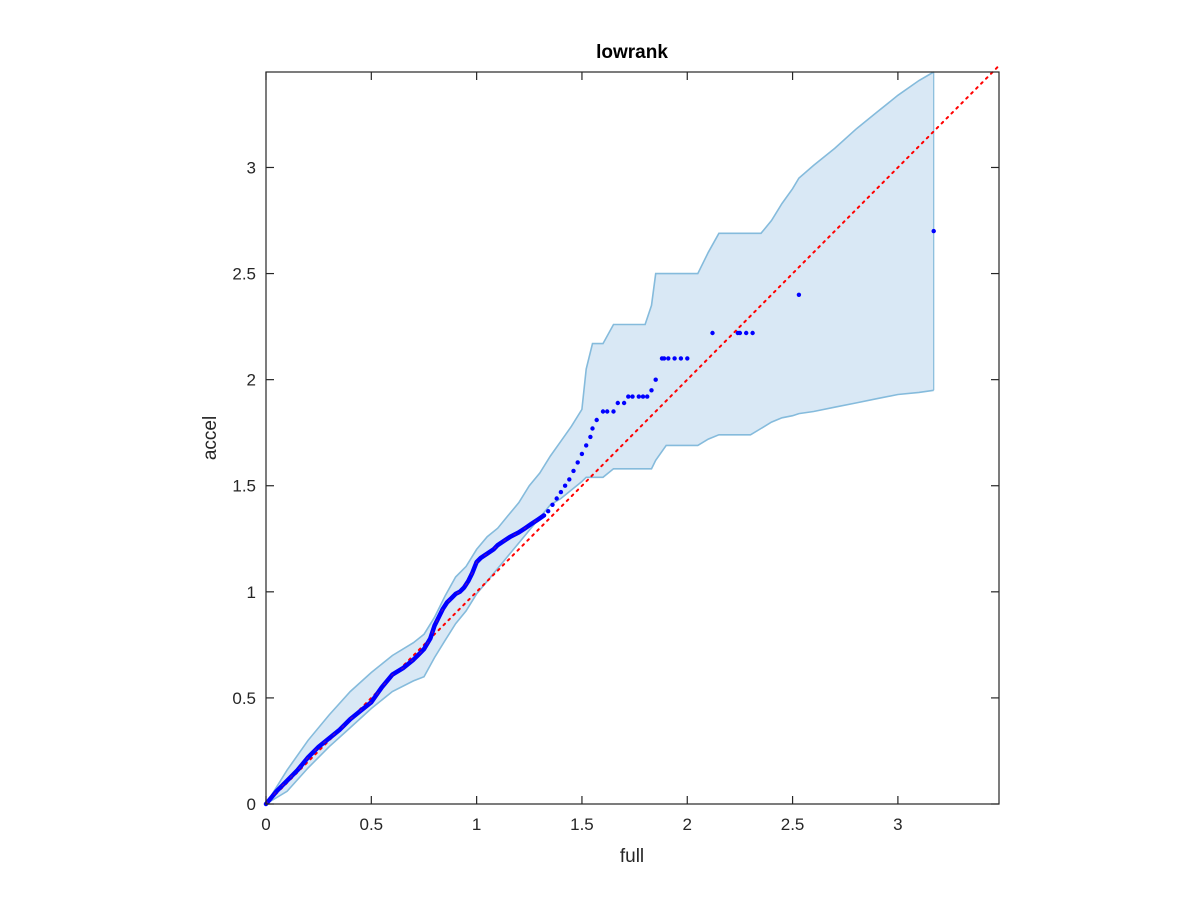  What do you see at coordinates (632, 856) in the screenshot?
I see `x-axis-label: full` at bounding box center [632, 856].